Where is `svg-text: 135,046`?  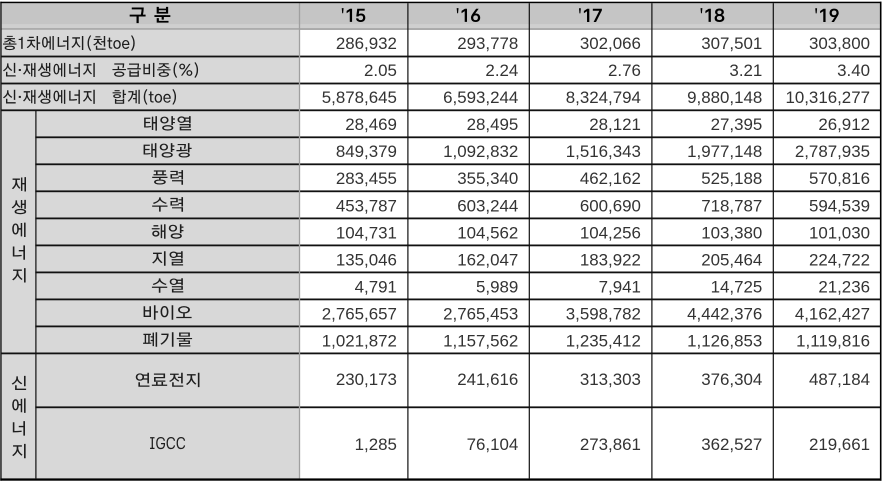
svg-text: 135,046 is located at coordinates (366, 259).